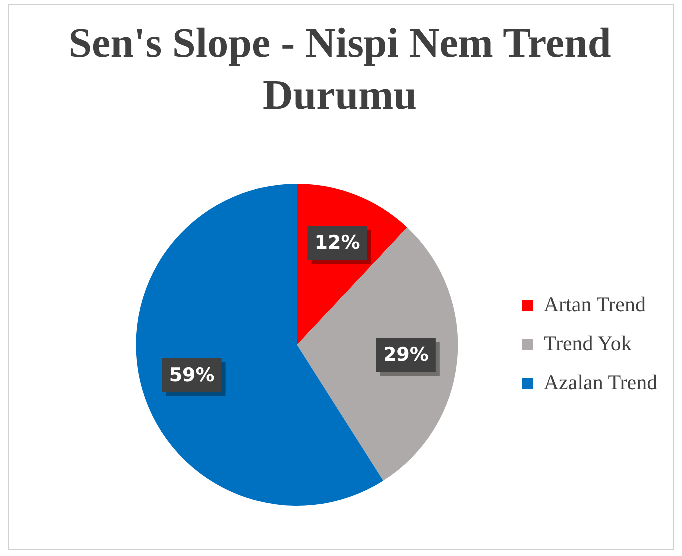 This screenshot has height=556, width=682. Describe the element at coordinates (337, 243) in the screenshot. I see `data-label: 12%` at that location.